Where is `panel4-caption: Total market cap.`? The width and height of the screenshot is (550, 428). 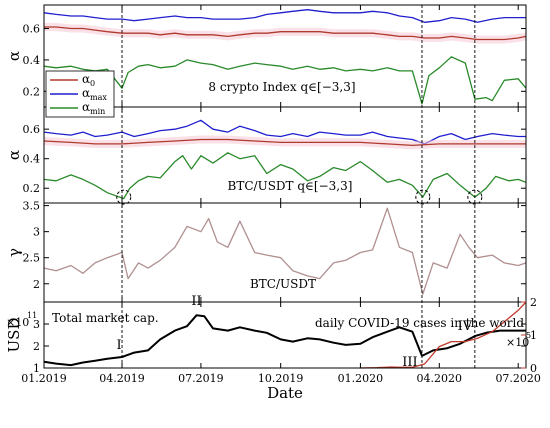 panel4-caption: Total market cap. is located at coordinates (105, 318).